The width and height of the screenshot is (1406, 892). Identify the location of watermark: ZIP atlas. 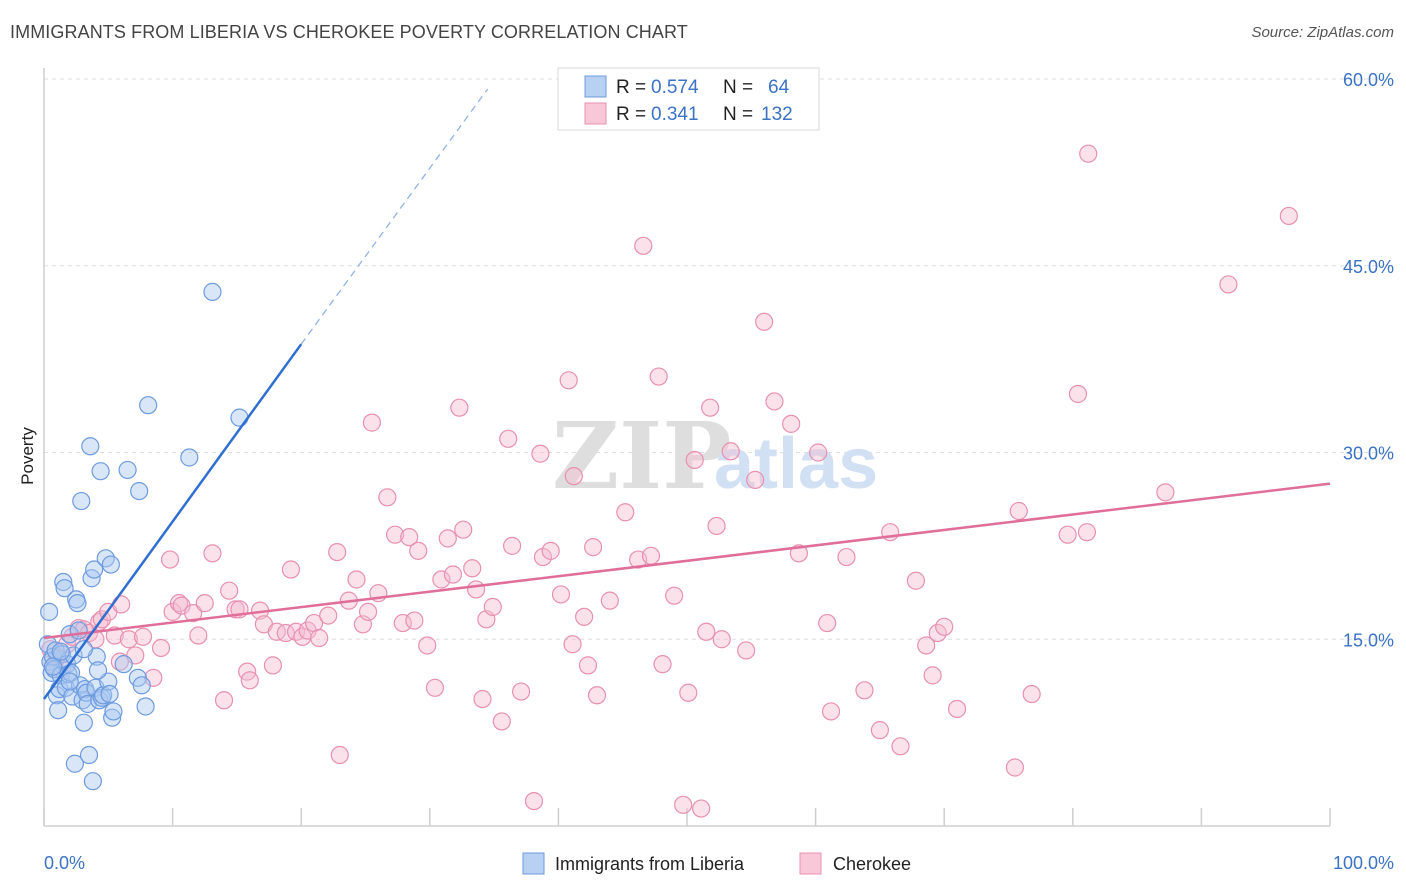
(715, 456).